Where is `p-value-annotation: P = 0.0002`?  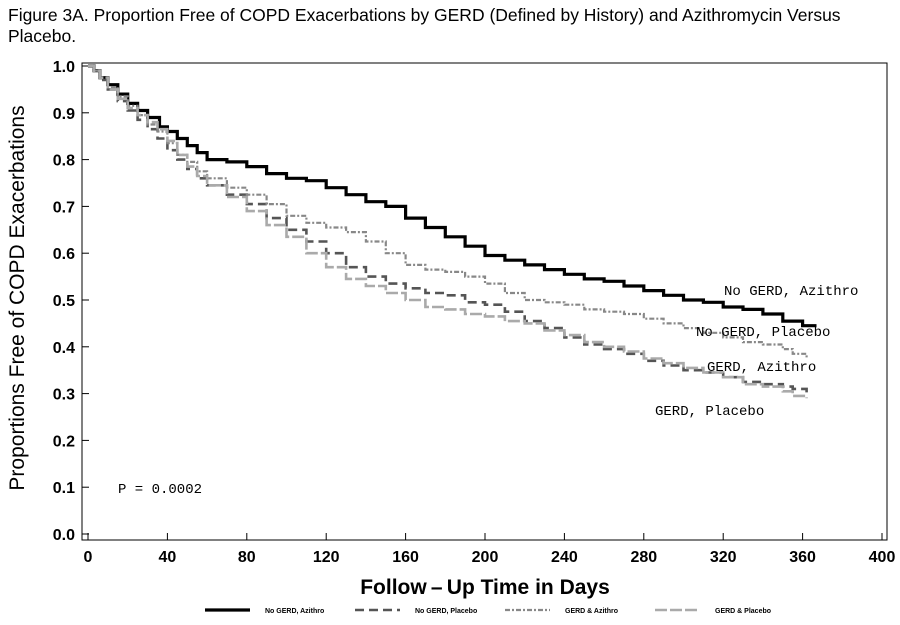 p-value-annotation: P = 0.0002 is located at coordinates (160, 490).